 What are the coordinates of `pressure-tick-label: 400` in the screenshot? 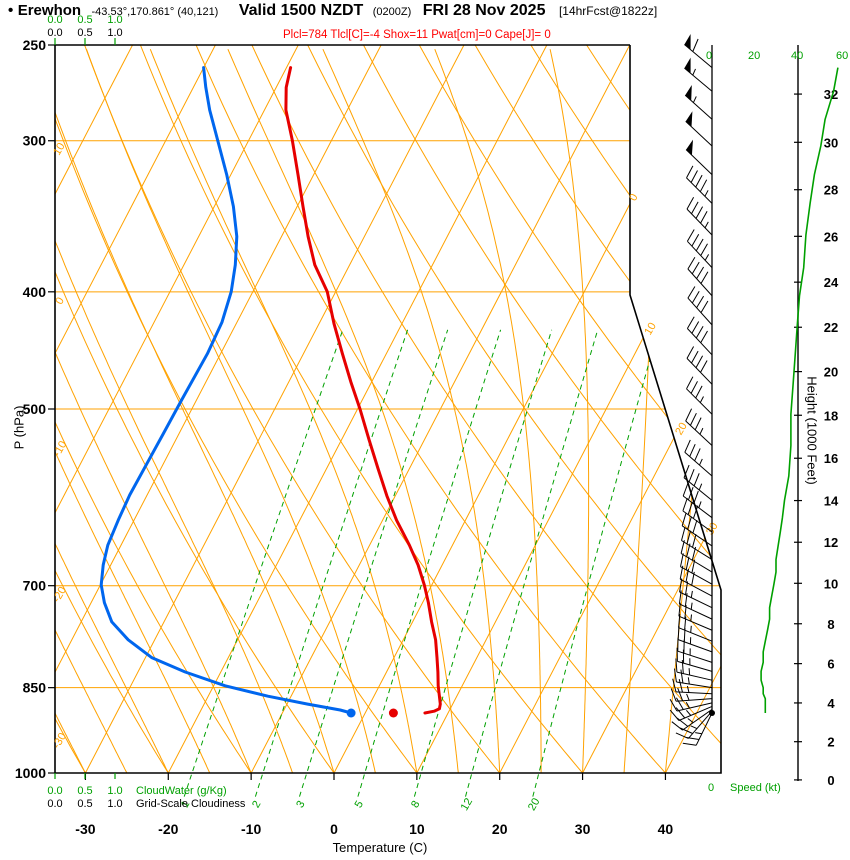 It's located at (35, 292).